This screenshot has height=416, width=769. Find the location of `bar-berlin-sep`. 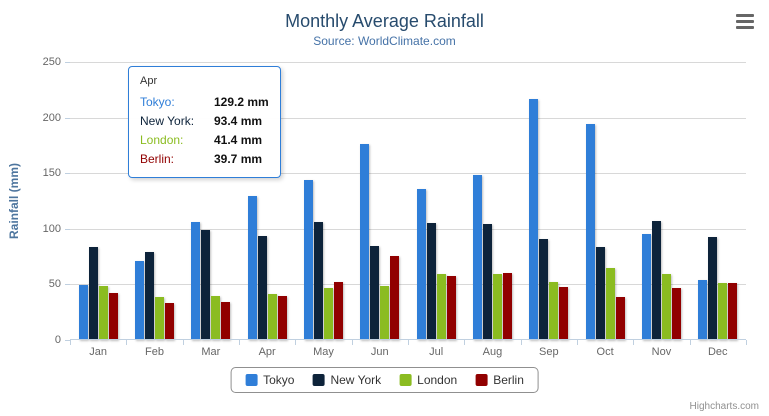

bar-berlin-sep is located at coordinates (564, 313).